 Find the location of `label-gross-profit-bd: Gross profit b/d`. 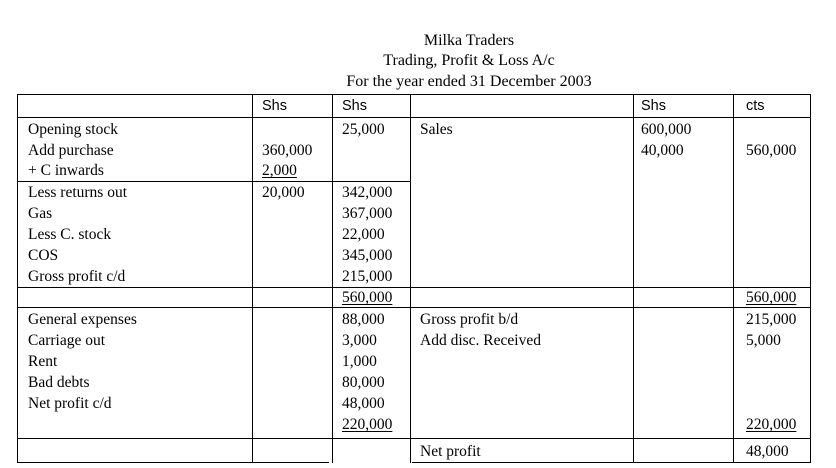

label-gross-profit-bd: Gross profit b/d is located at coordinates (469, 319).